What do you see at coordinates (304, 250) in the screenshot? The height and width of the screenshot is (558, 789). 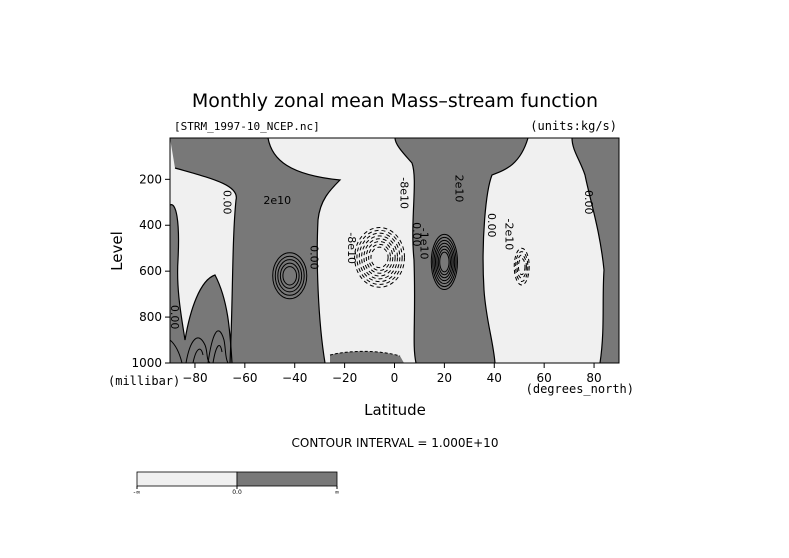 I see `zero-contour-sh-ferrel` at bounding box center [304, 250].